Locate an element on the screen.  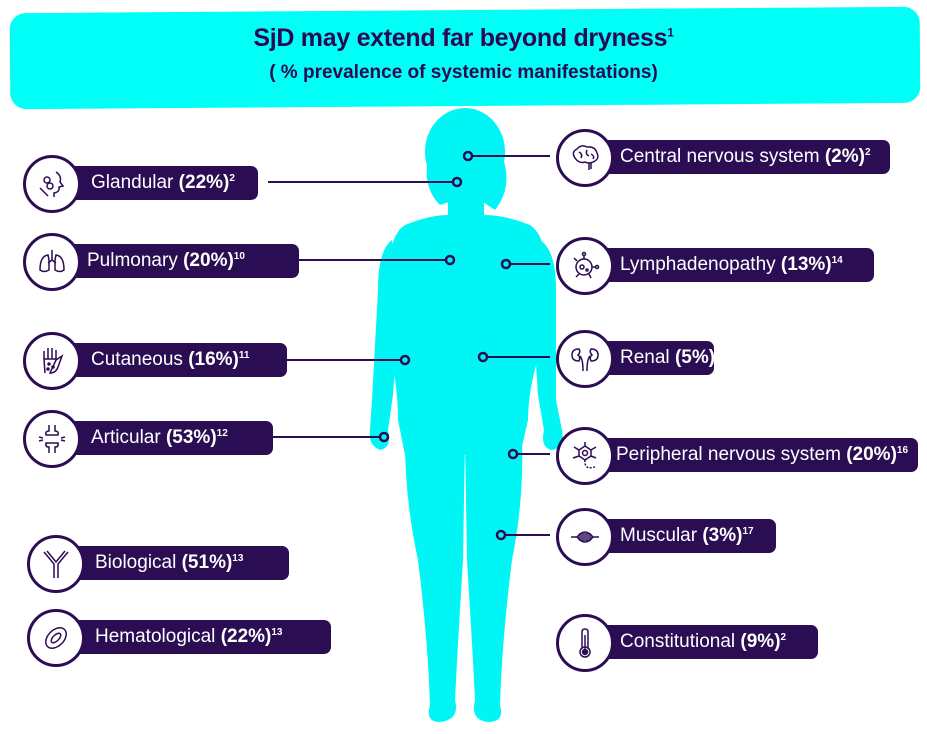
manifestation-muscular: Muscular (3%)17 is located at coordinates (668, 537).